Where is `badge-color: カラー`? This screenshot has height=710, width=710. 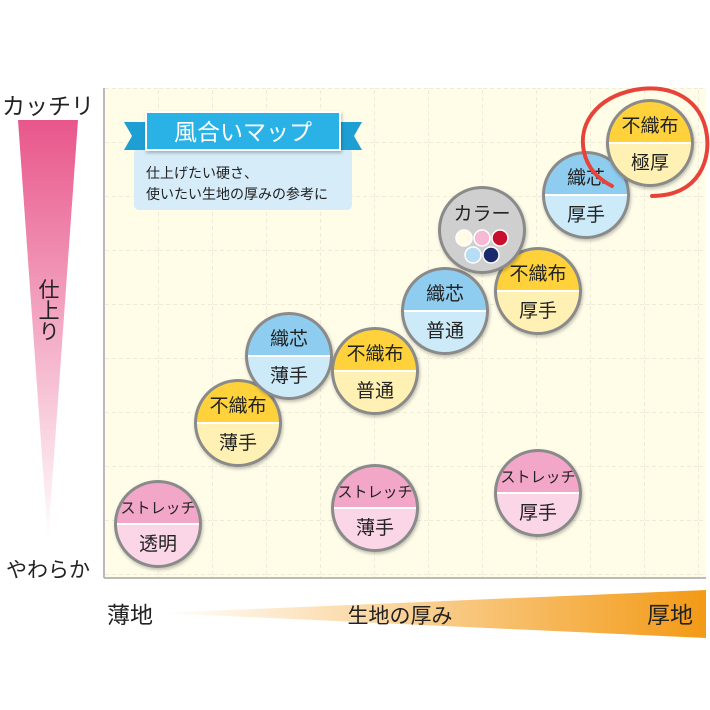 badge-color: カラー is located at coordinates (482, 230).